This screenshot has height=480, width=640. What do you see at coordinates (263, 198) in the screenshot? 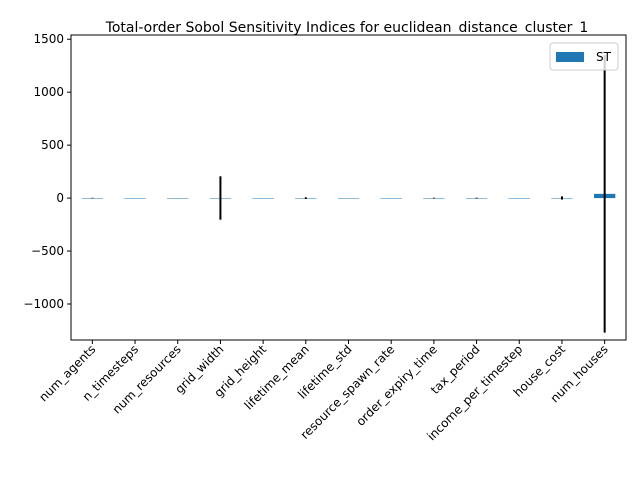
I see `bar-grid_height` at bounding box center [263, 198].